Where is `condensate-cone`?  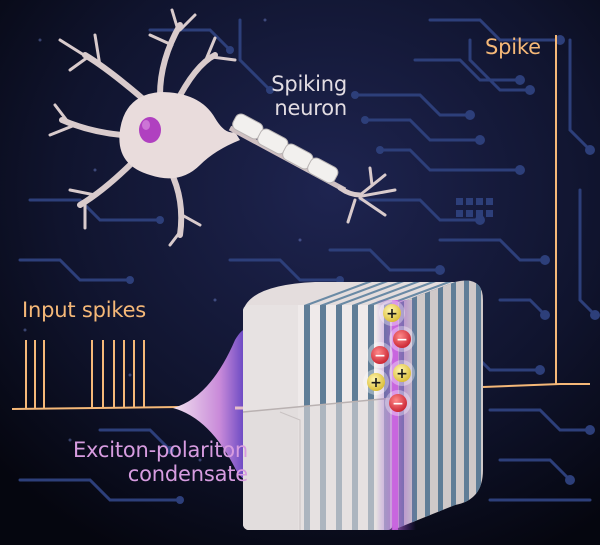
condensate-cone is located at coordinates (215, 405).